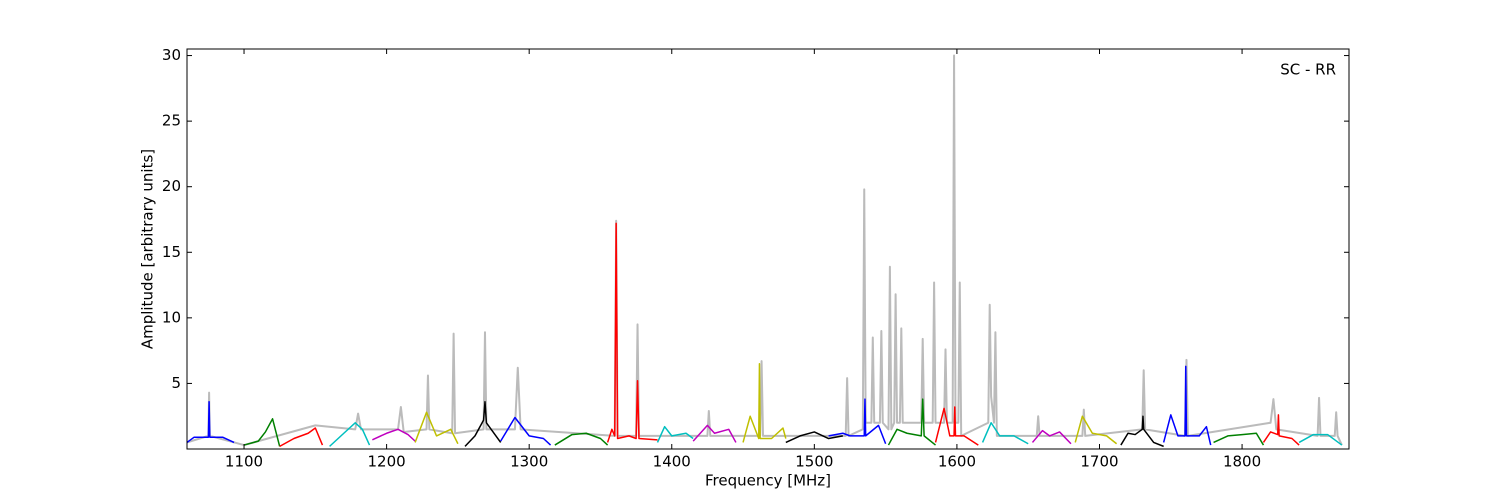 This screenshot has height=500, width=1500. I want to click on x-tick-label: 1800, so click(1242, 462).